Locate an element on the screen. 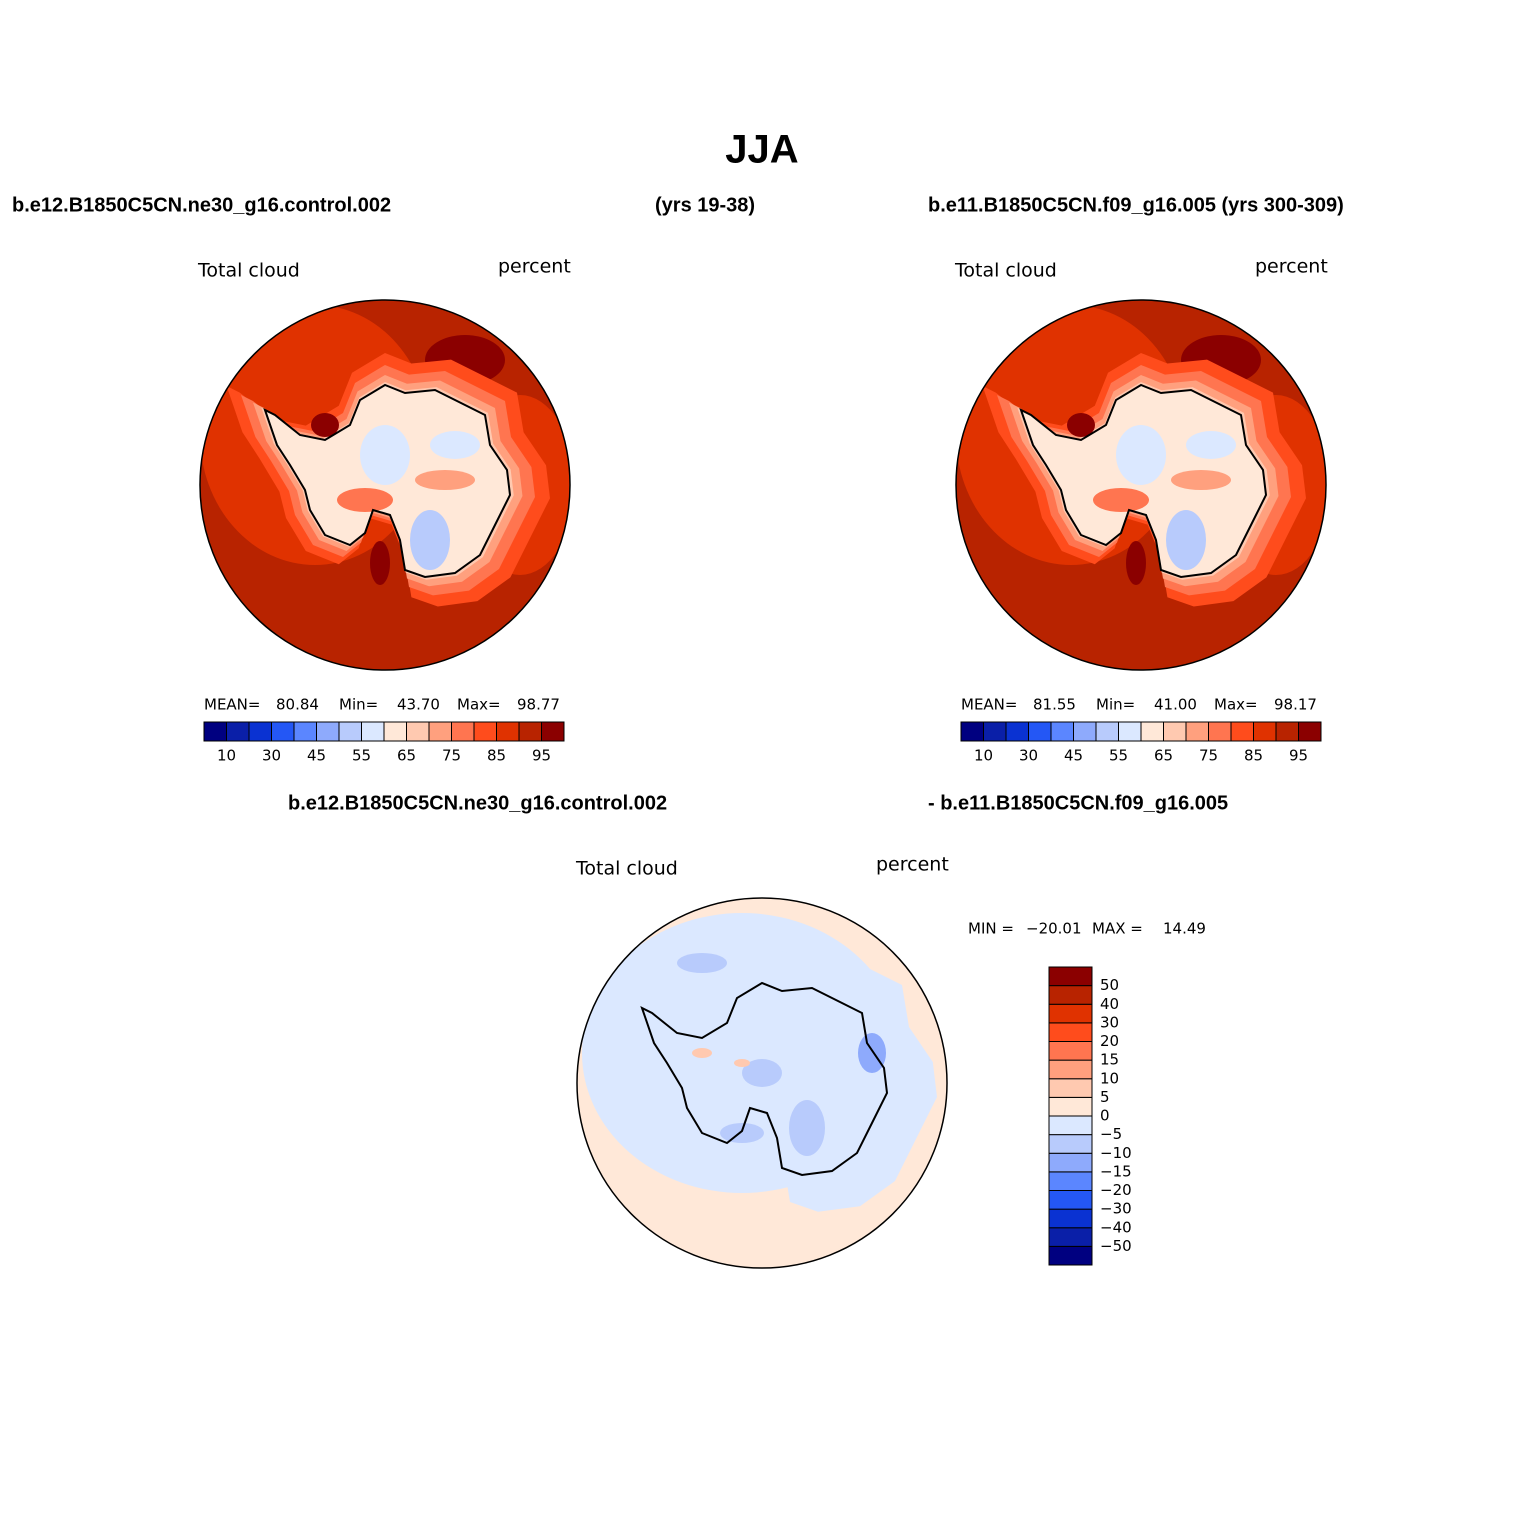  stat-text: 98.77 is located at coordinates (538, 705).